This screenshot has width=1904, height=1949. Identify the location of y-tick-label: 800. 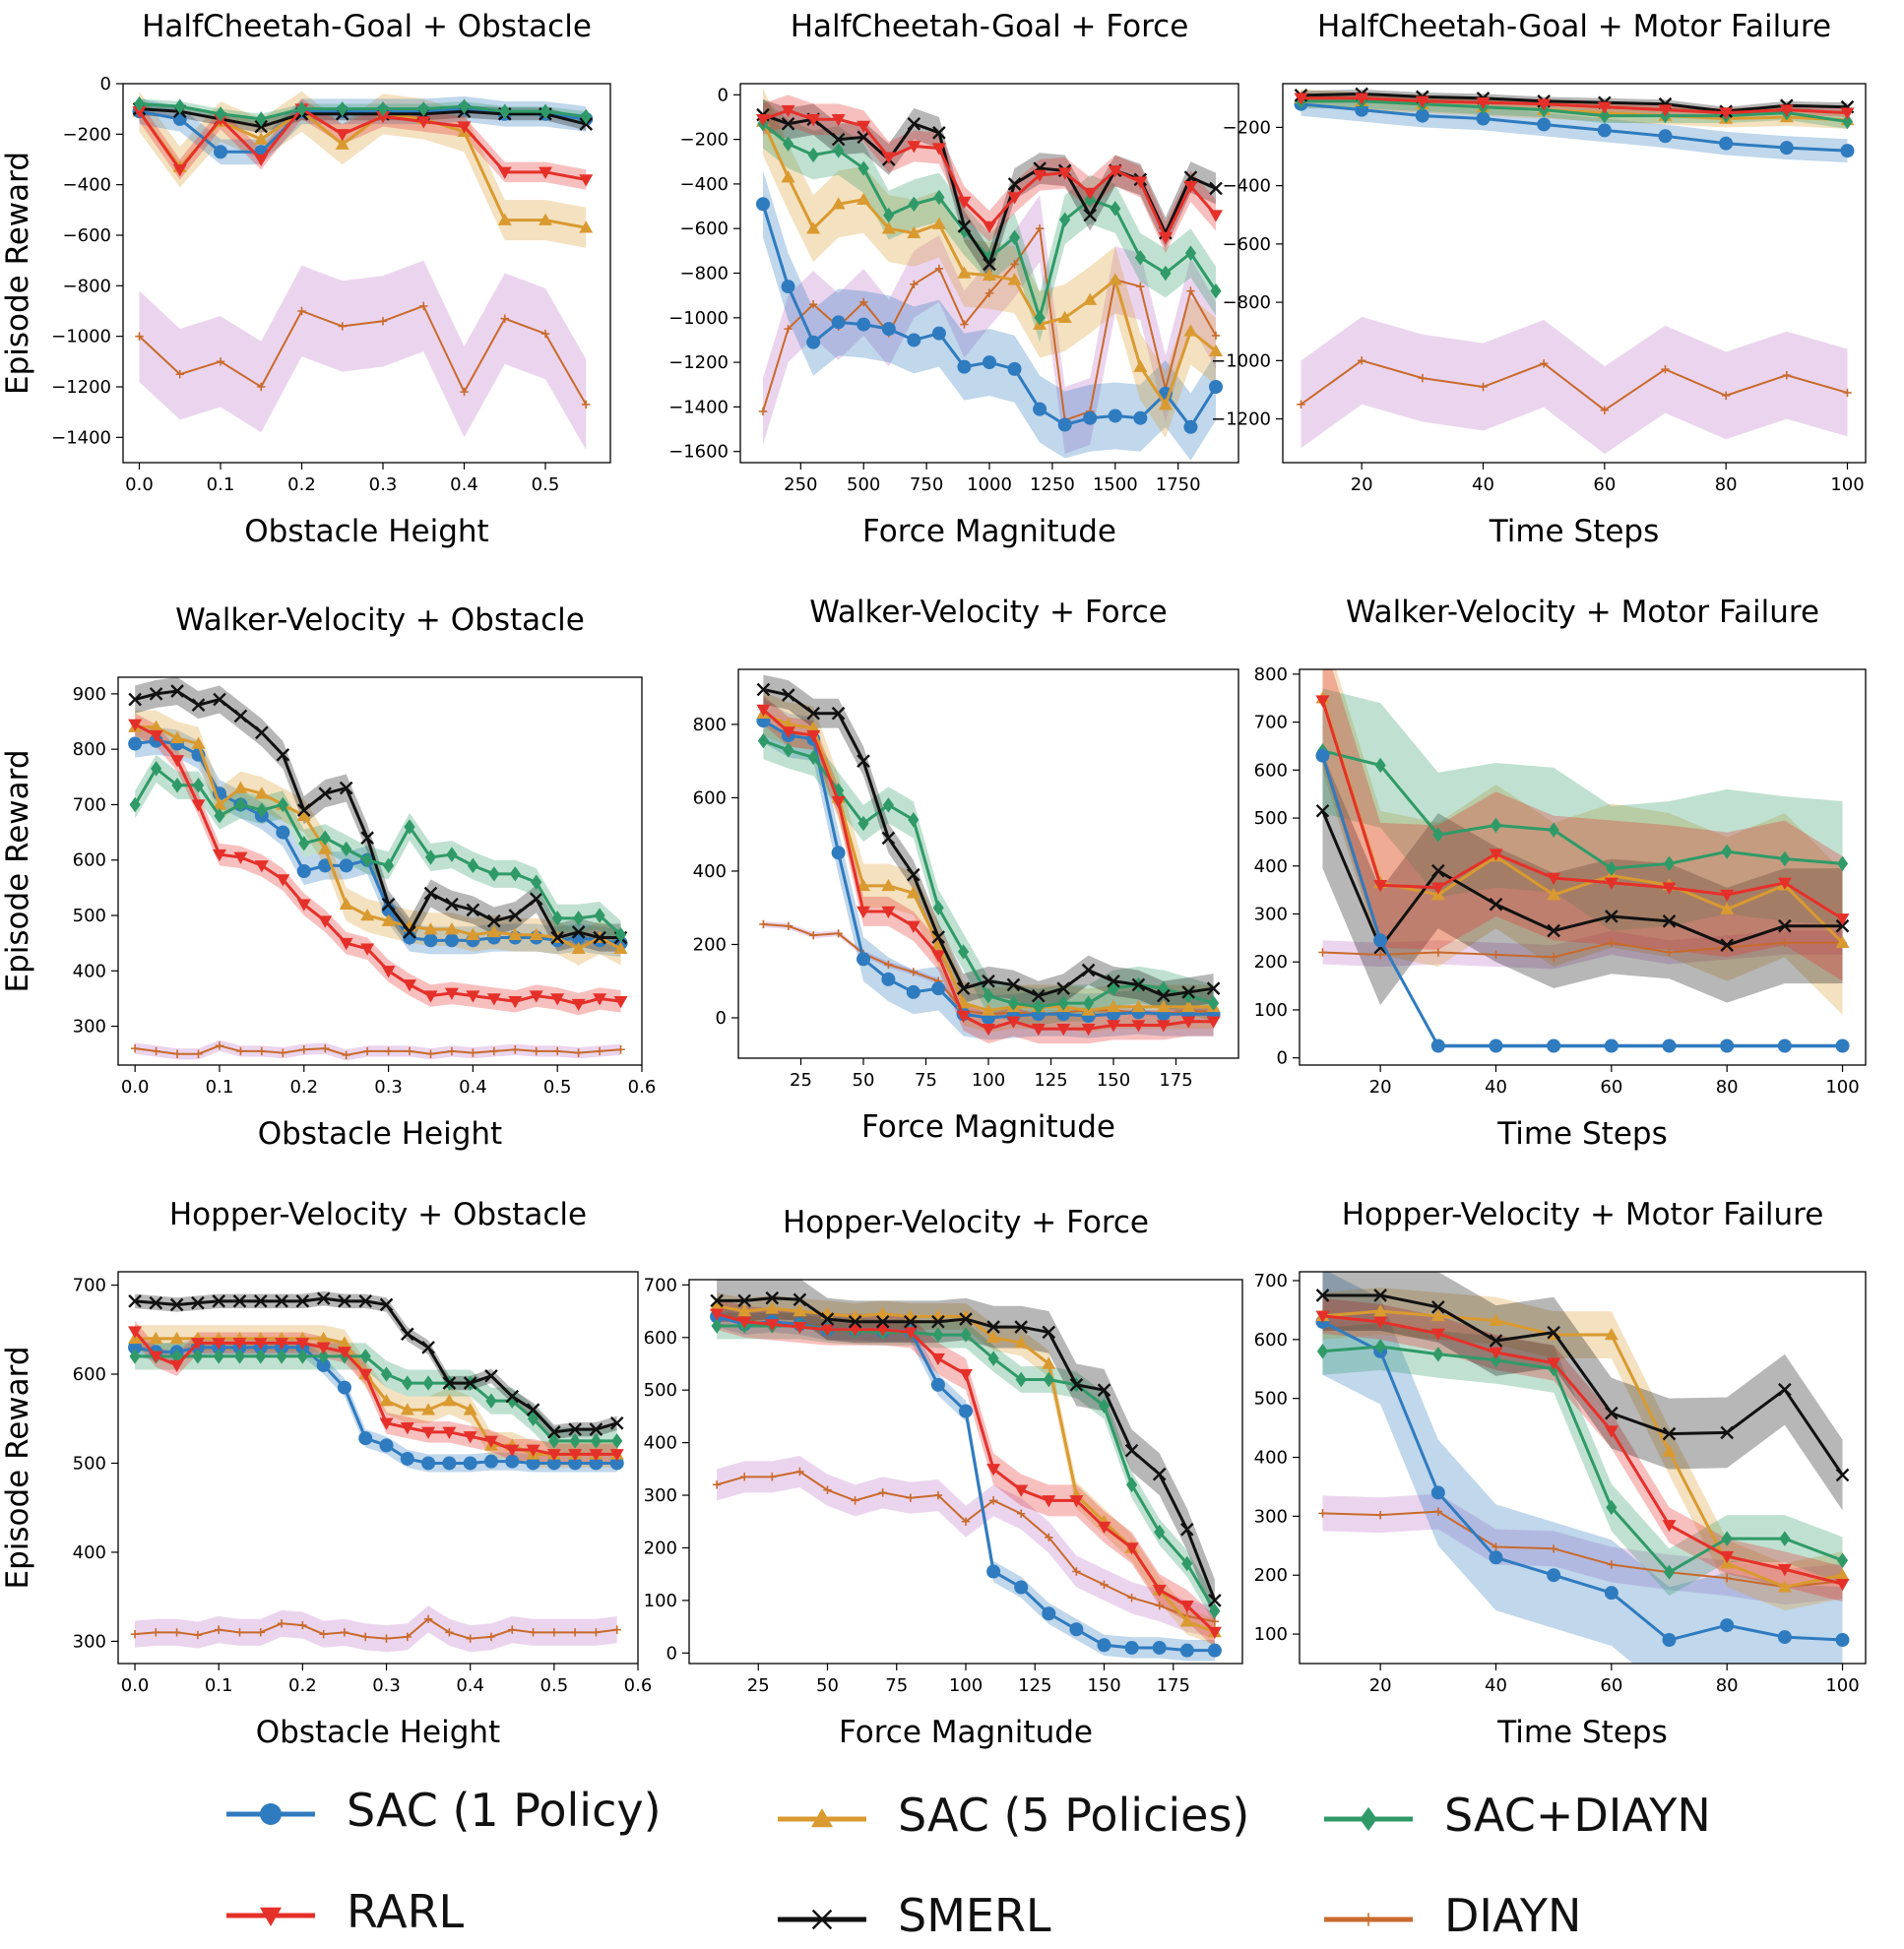
(89, 749).